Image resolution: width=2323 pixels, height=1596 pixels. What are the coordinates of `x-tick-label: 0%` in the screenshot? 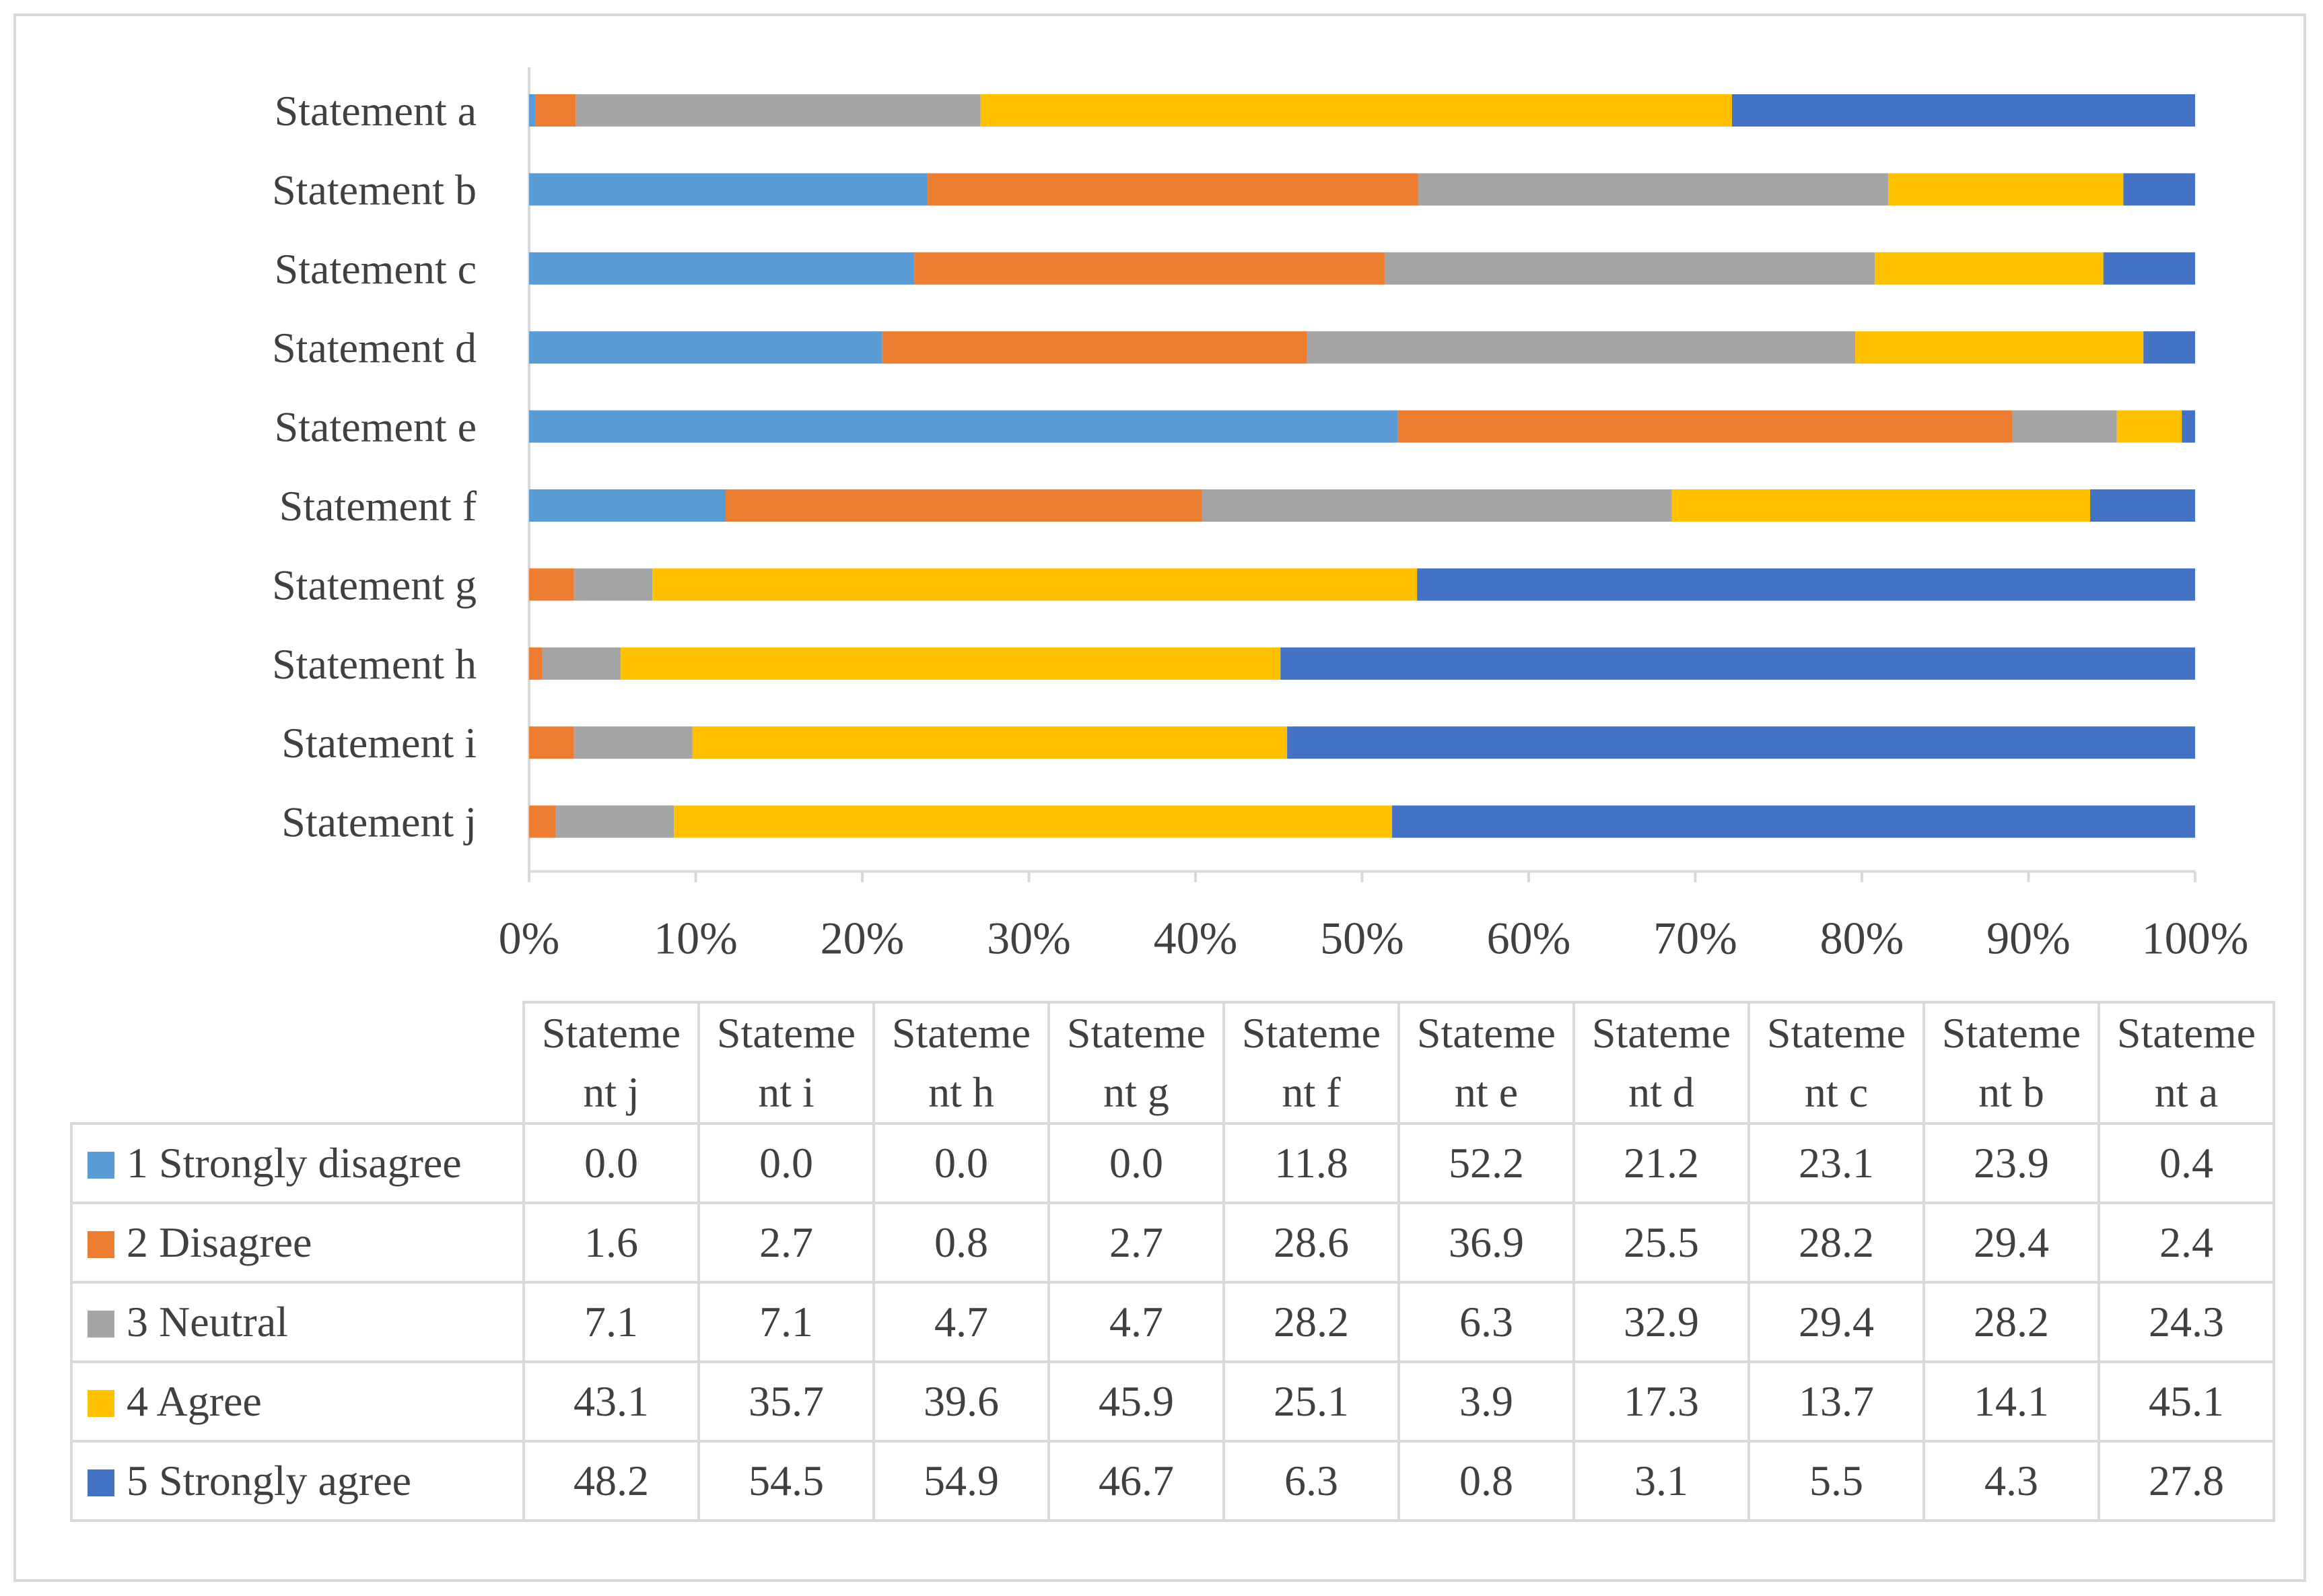 It's located at (529, 939).